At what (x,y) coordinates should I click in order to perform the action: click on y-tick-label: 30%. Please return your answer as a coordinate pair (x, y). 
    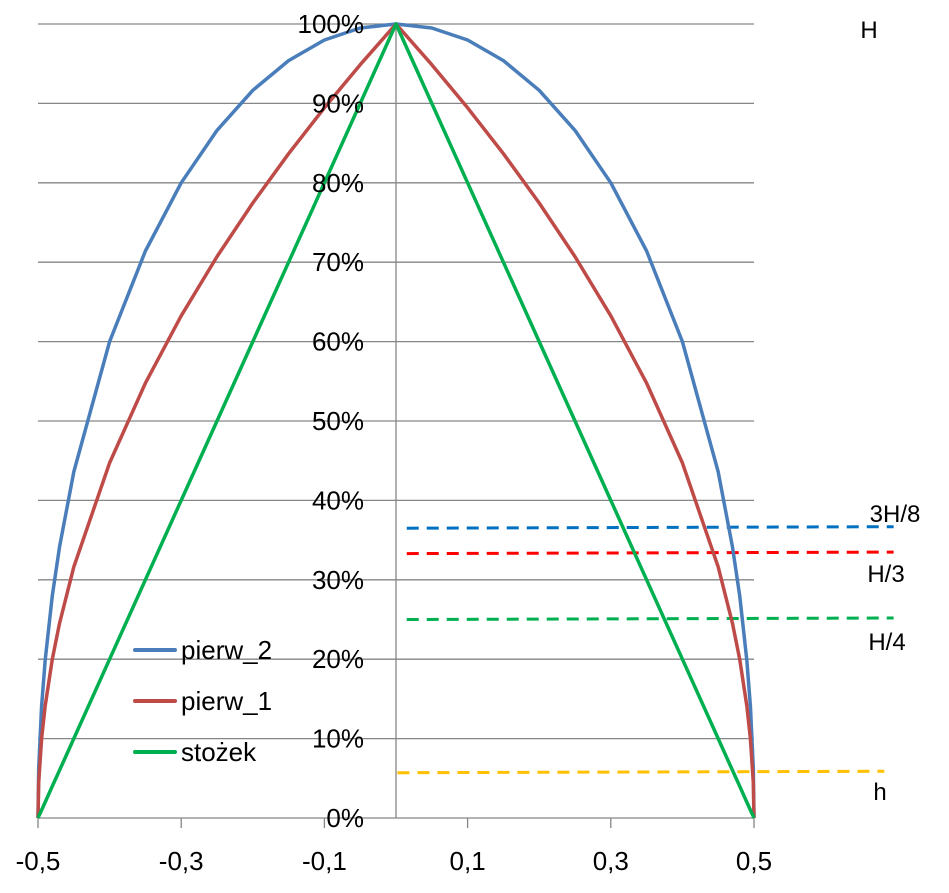
    Looking at the image, I should click on (338, 580).